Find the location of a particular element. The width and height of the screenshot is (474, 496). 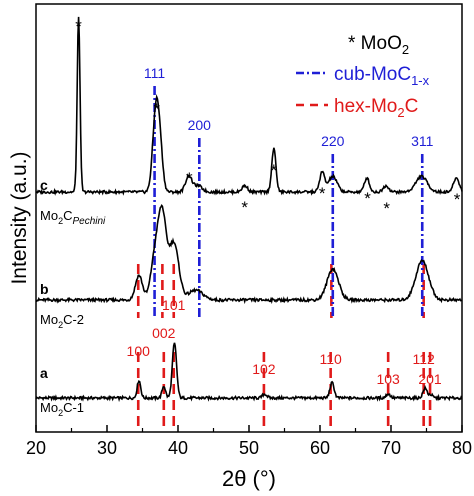

moo2-star-marker-6: * is located at coordinates (367, 198).